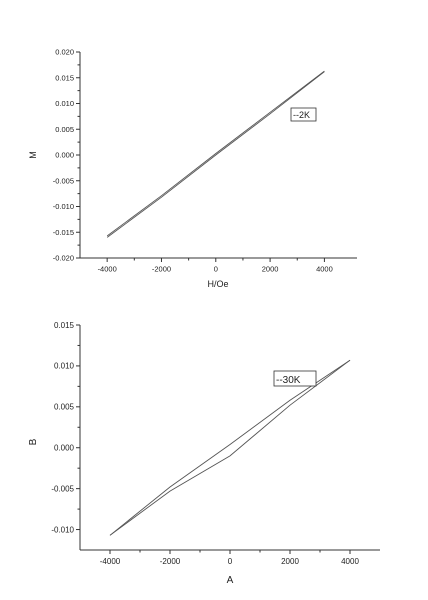  What do you see at coordinates (63, 258) in the screenshot?
I see `y-tick-label: -0.020` at bounding box center [63, 258].